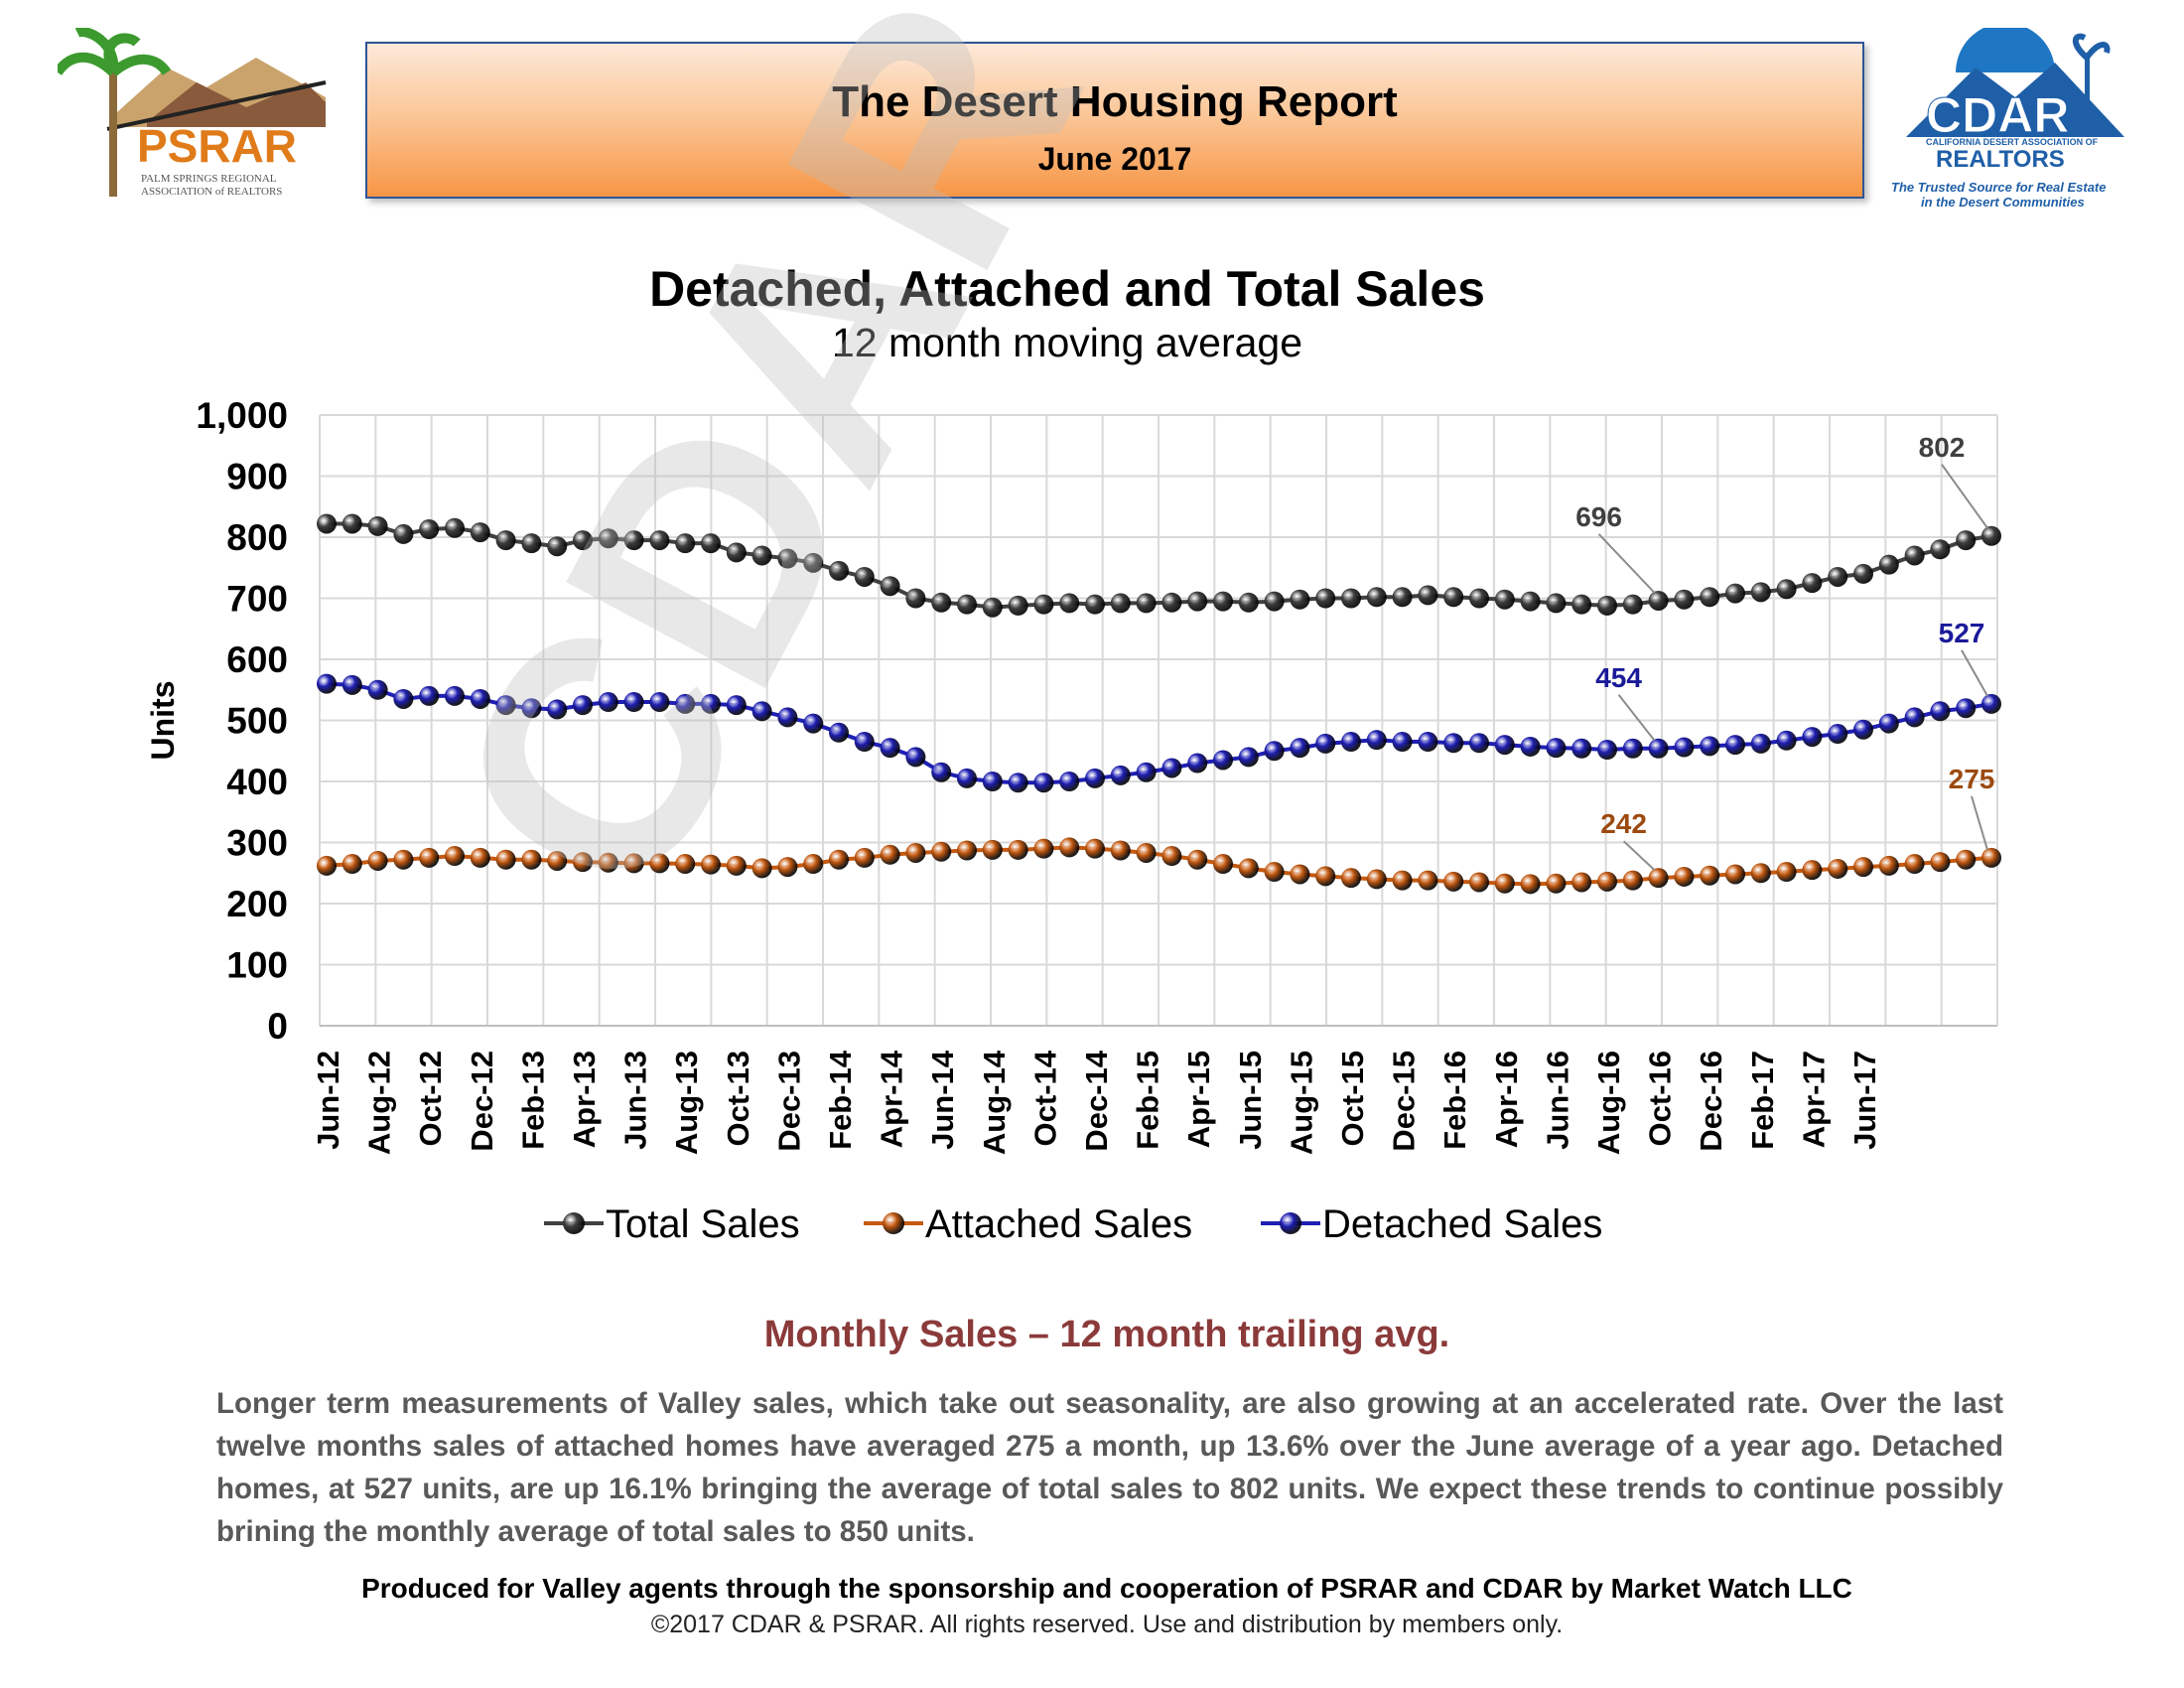  What do you see at coordinates (257, 782) in the screenshot?
I see `y-tick-label: 400` at bounding box center [257, 782].